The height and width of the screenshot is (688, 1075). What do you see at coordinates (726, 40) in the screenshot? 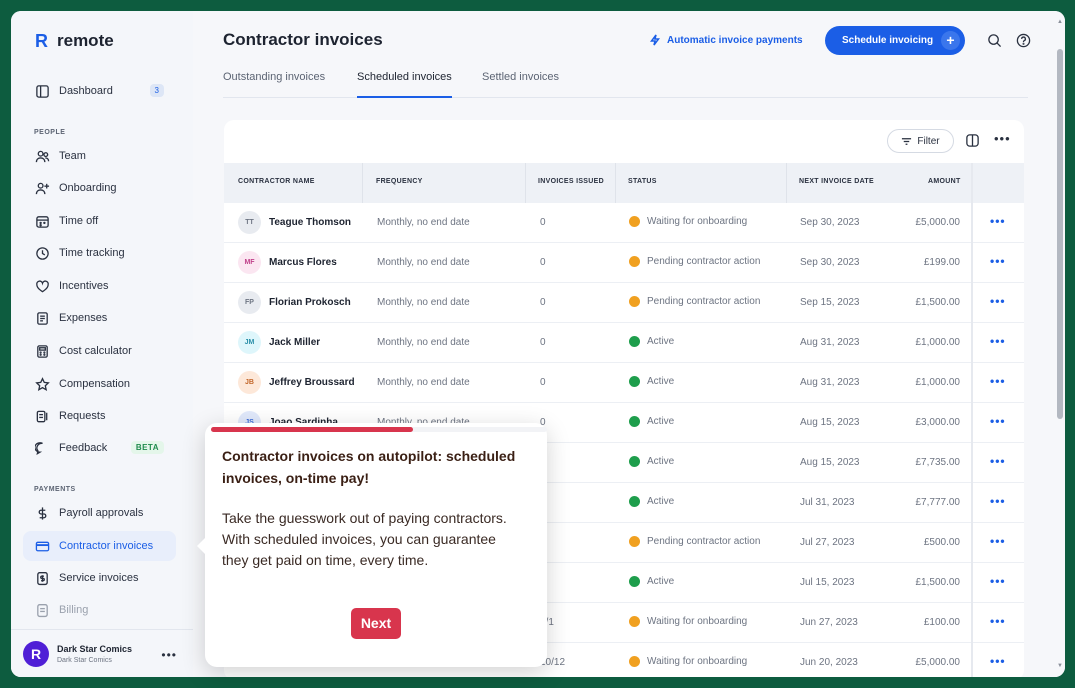
I see `automatic-invoice-payments-link: Automatic invoice payments` at bounding box center [726, 40].